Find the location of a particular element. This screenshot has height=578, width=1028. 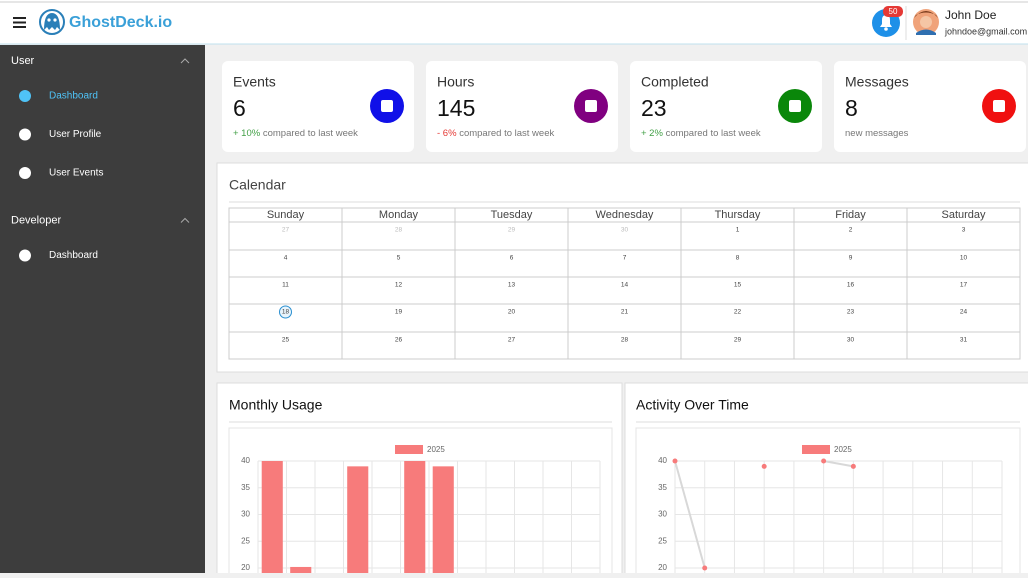

calendar-day: 1 is located at coordinates (738, 230).